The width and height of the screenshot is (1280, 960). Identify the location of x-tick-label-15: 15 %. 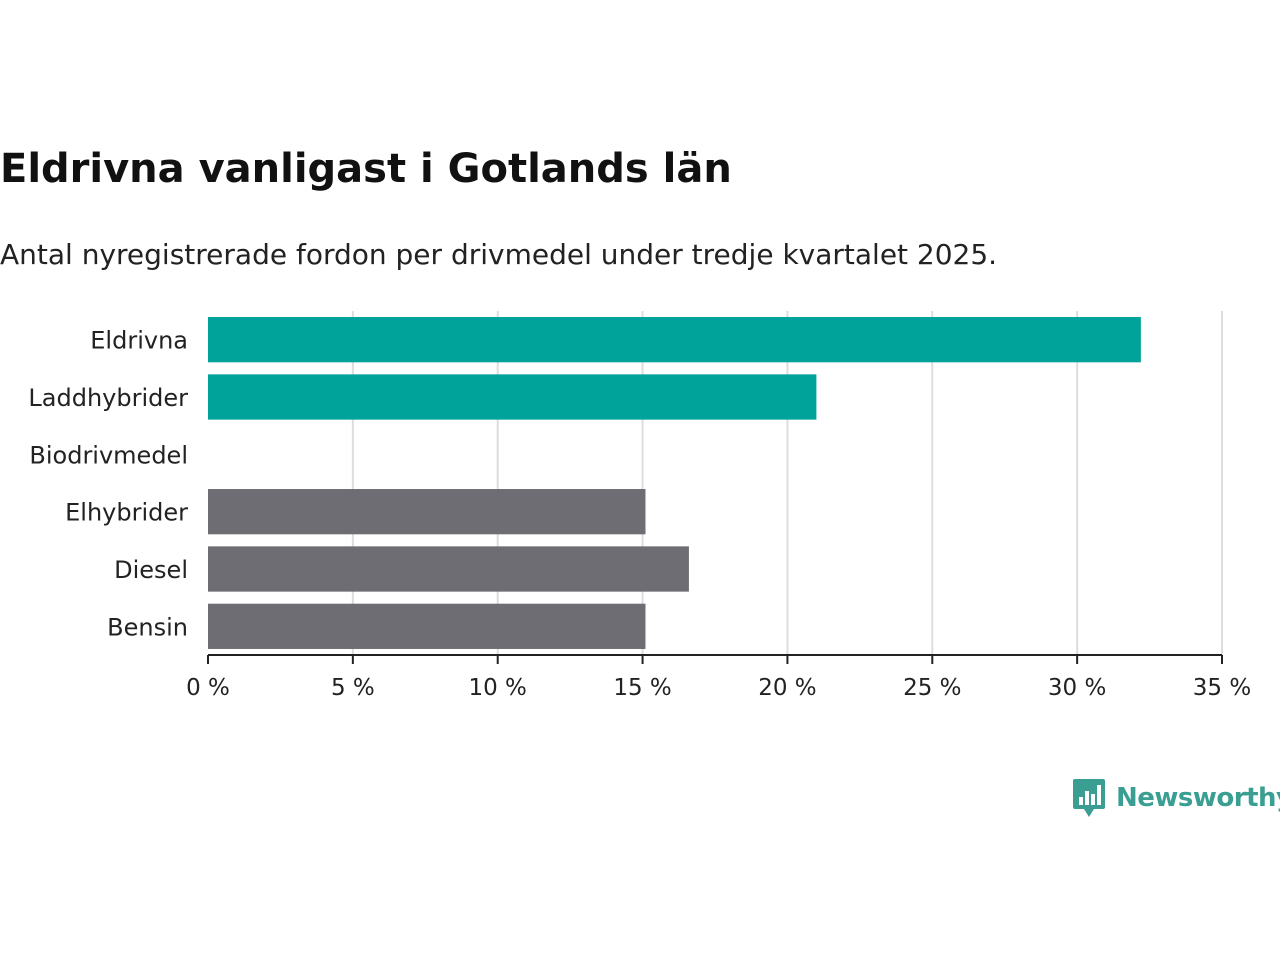
(642, 688).